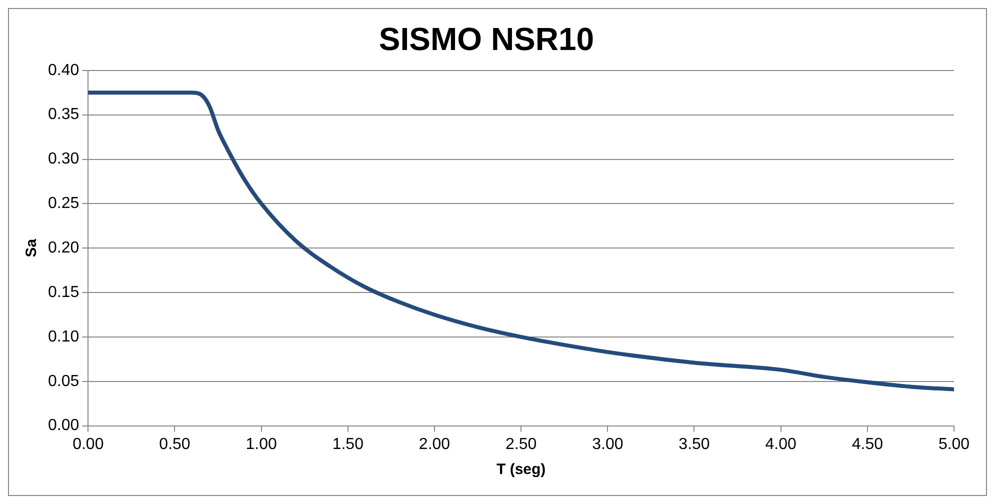  What do you see at coordinates (174, 444) in the screenshot?
I see `x-tick-label: 0.50` at bounding box center [174, 444].